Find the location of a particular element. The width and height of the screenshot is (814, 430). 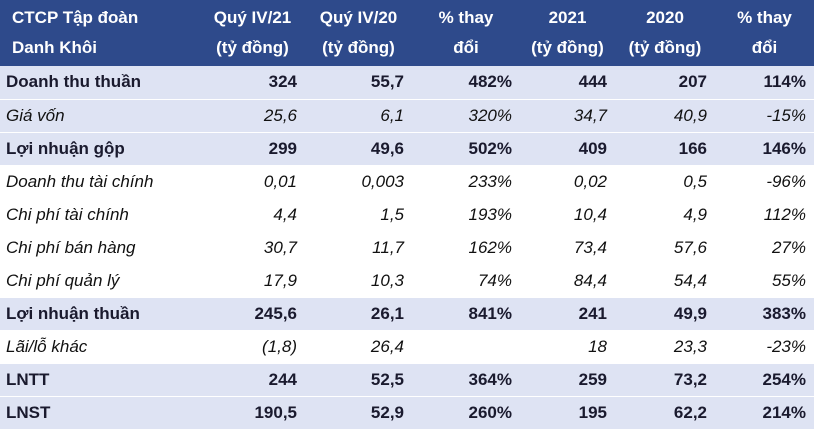

header-text: Quý IV/20 is located at coordinates (358, 17).